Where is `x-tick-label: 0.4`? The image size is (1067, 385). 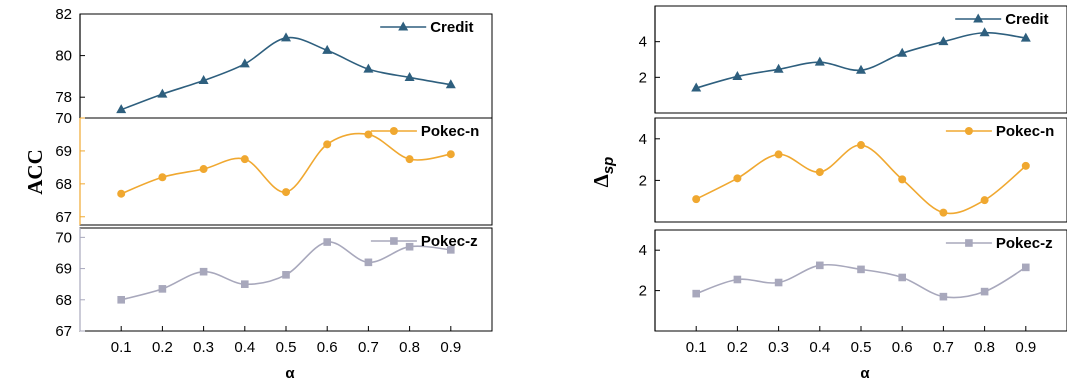 x-tick-label: 0.4 is located at coordinates (819, 347).